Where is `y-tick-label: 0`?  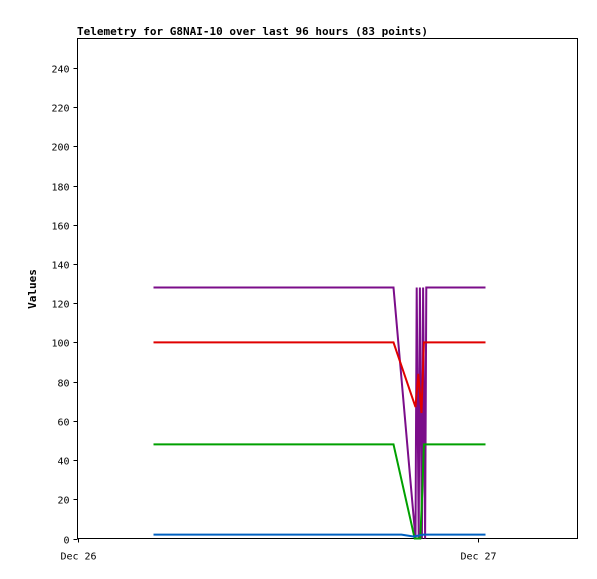 y-tick-label: 0 is located at coordinates (66, 541).